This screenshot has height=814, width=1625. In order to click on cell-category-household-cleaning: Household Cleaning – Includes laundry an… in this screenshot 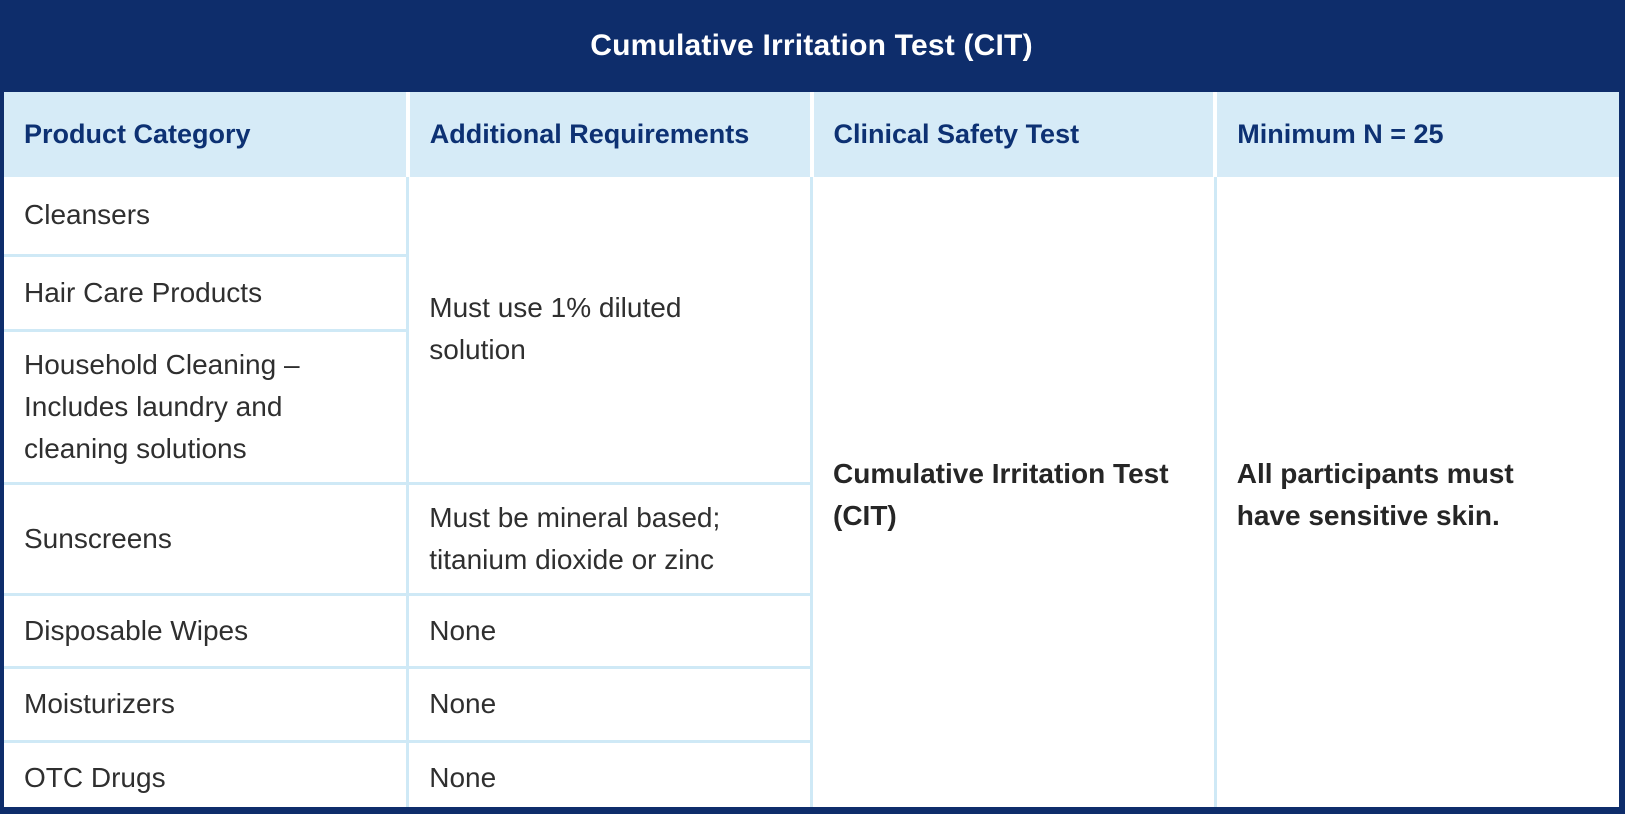, I will do `click(206, 405)`.